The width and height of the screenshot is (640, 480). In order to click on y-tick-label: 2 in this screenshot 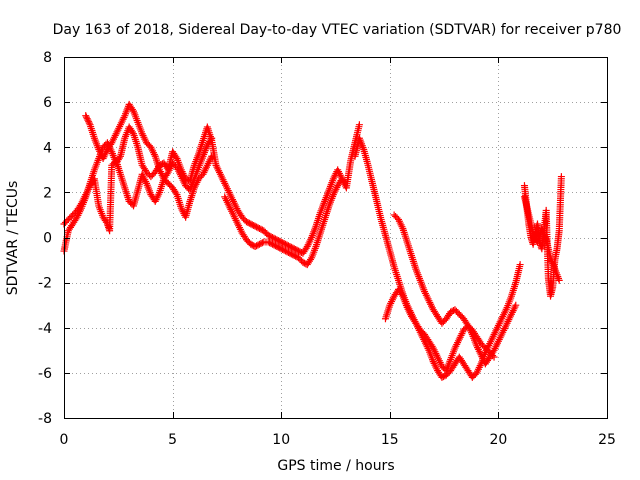, I will do `click(47, 193)`.